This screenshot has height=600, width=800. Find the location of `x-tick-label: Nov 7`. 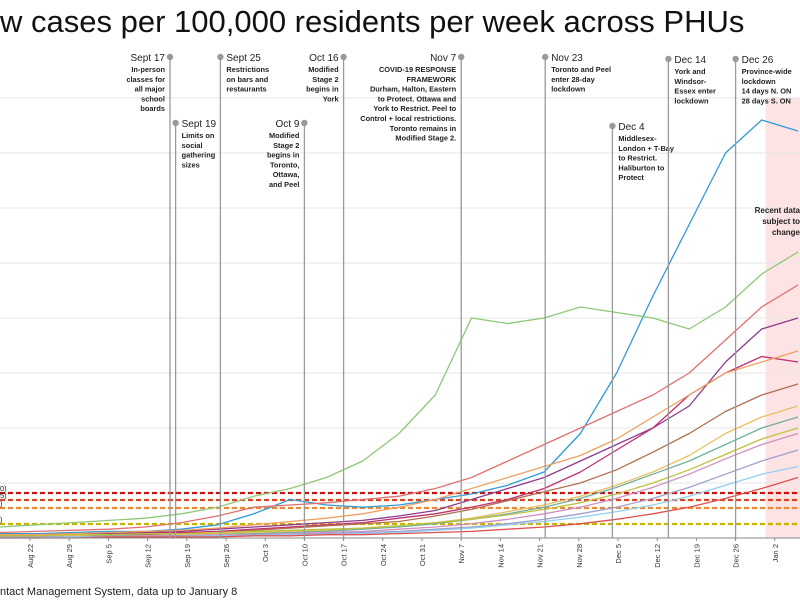

x-tick-label: Nov 7 is located at coordinates (461, 554).